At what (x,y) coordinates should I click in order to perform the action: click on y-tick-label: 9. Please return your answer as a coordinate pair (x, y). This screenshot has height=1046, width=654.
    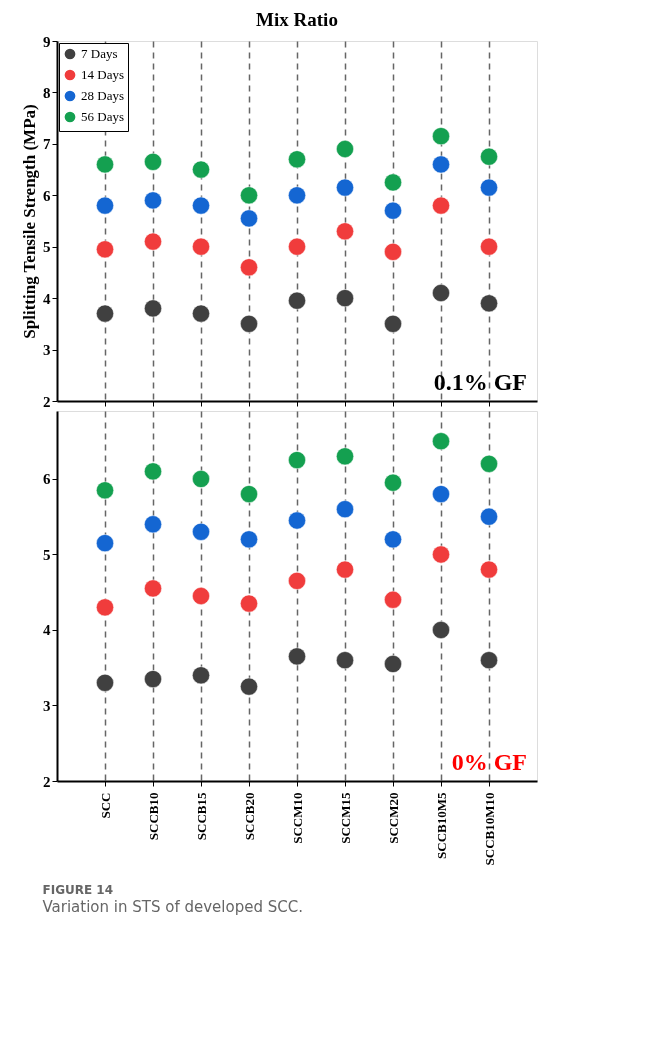
    Looking at the image, I should click on (47, 41).